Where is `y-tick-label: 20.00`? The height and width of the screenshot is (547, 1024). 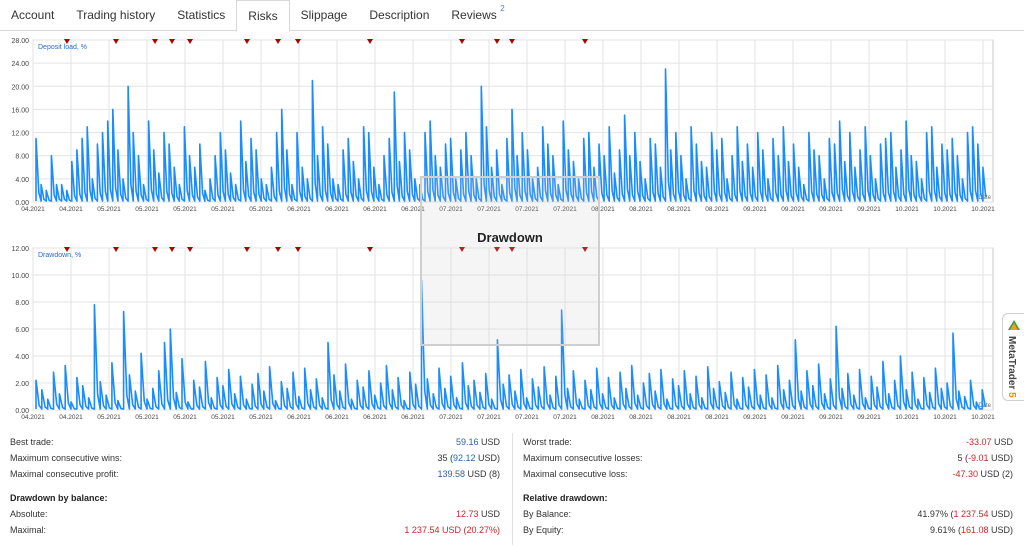
y-tick-label: 20.00 is located at coordinates (20, 87).